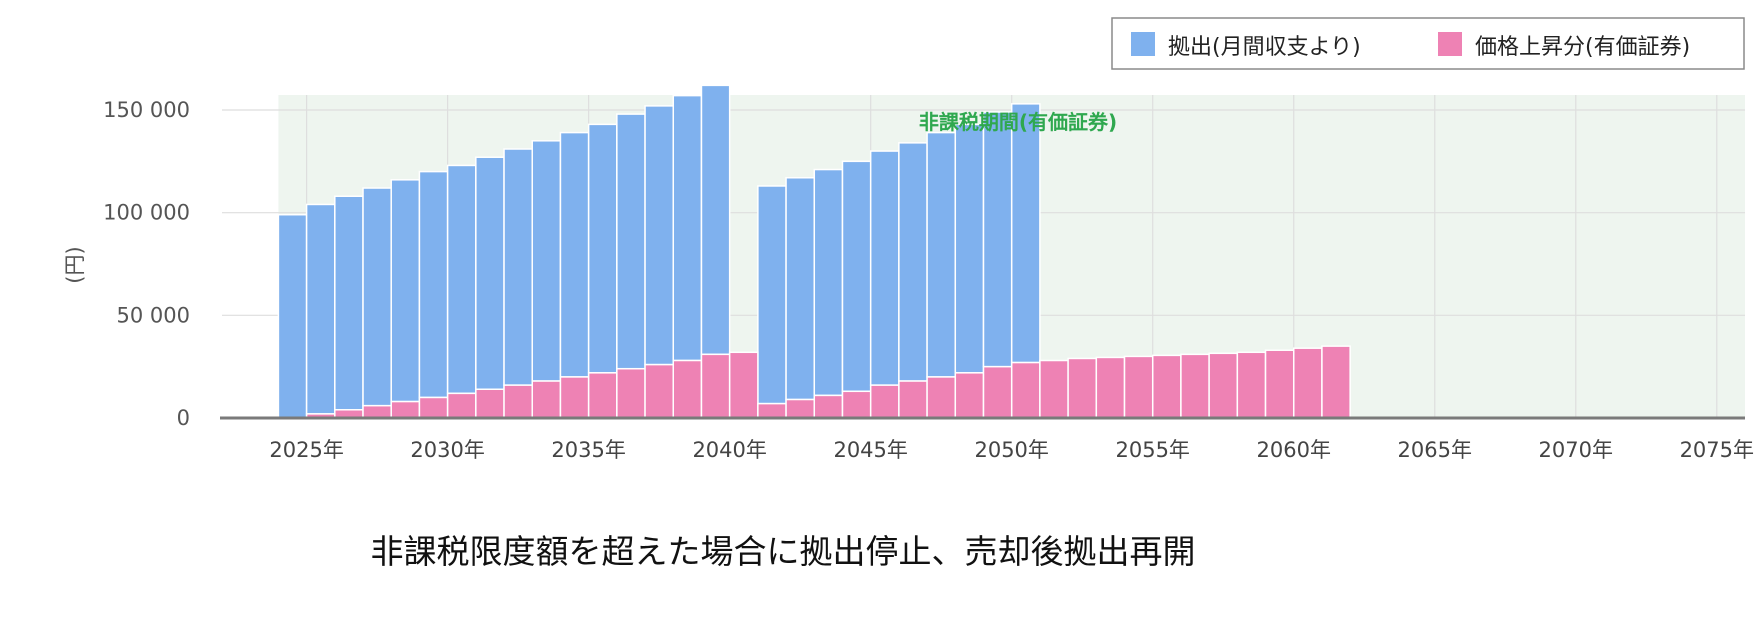 The width and height of the screenshot is (1762, 618). I want to click on chart-caption: 非課税限度額を超えた場合に拠出停止、売却後拠出再開, so click(881, 549).